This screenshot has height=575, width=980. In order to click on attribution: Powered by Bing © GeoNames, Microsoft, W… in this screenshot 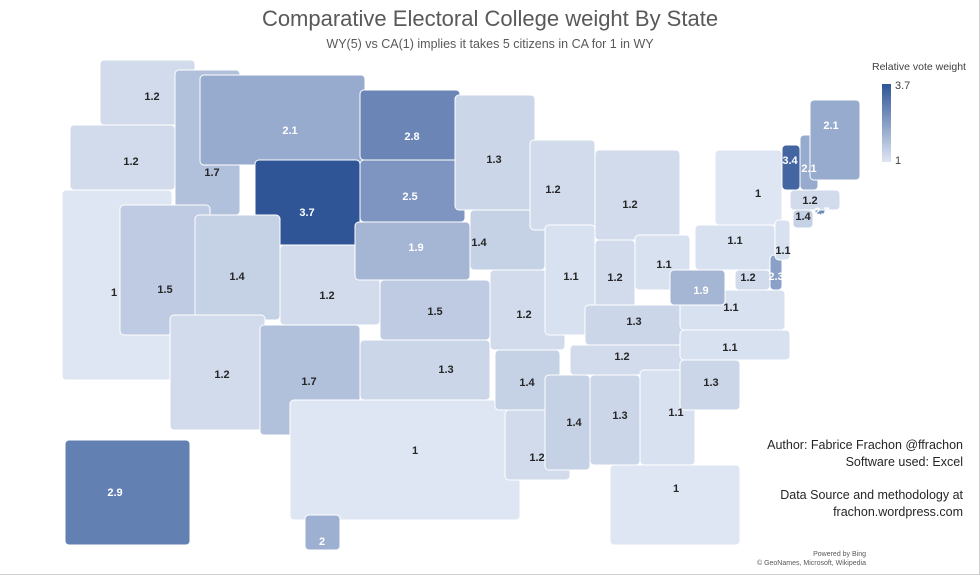, I will do `click(811, 559)`.